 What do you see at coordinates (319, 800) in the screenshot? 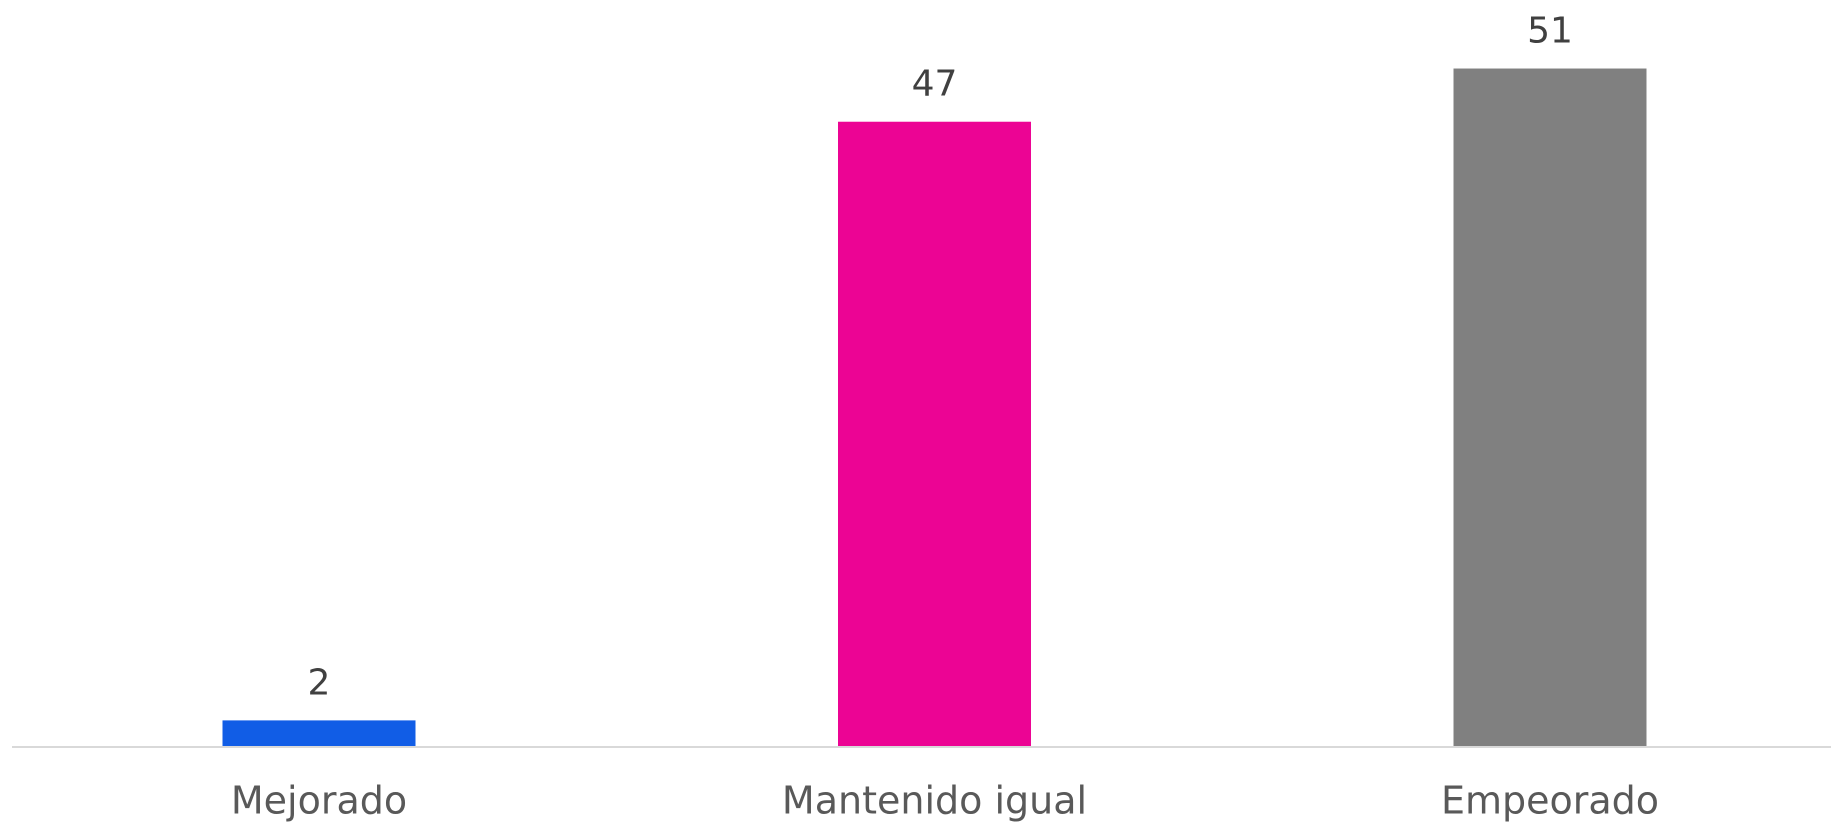
I see `x-tick-label: Mejorado` at bounding box center [319, 800].